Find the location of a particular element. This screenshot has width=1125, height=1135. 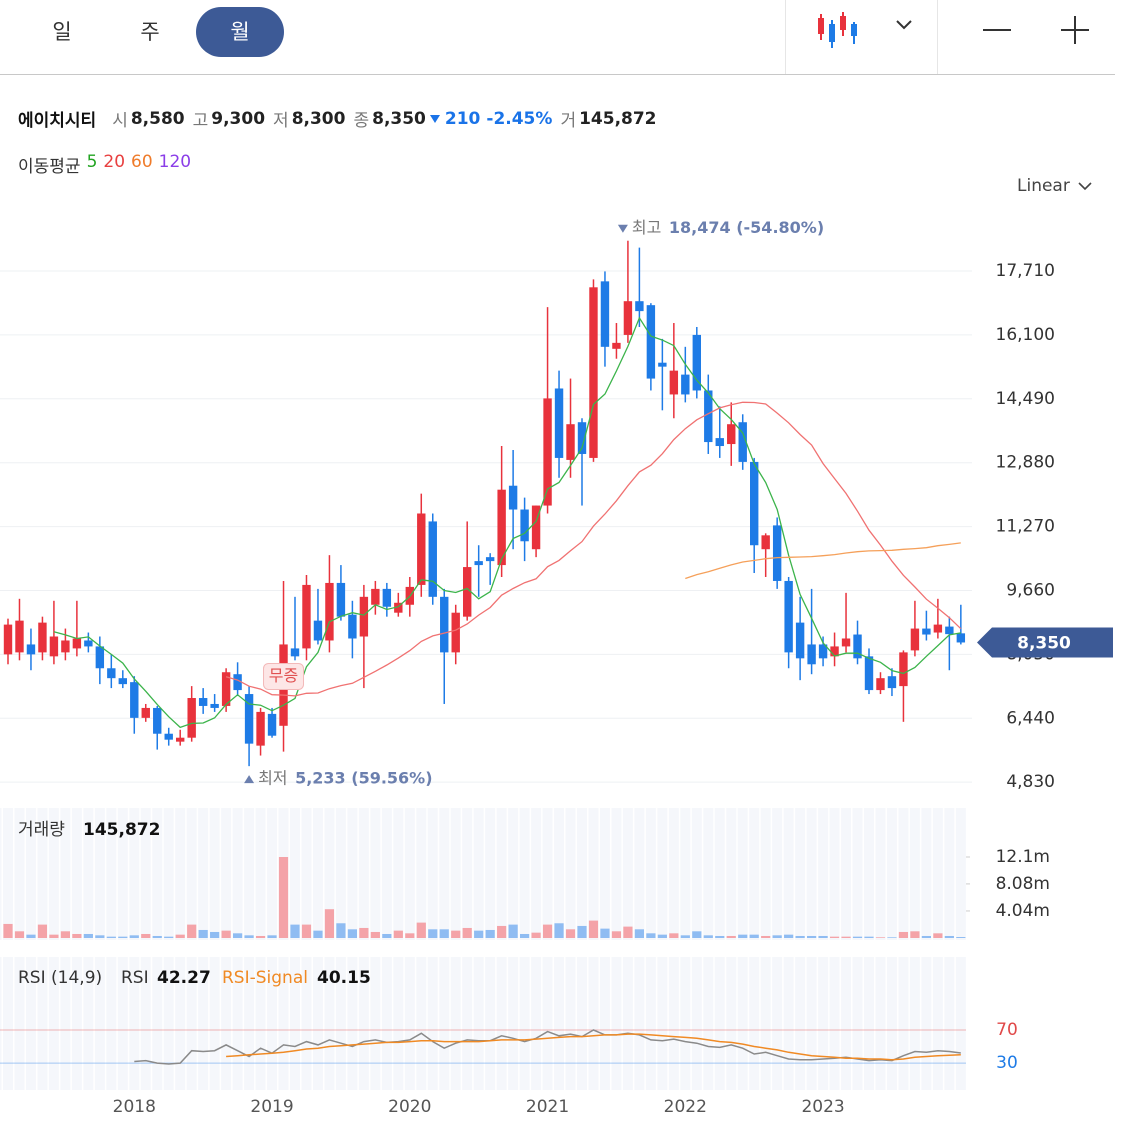

tab: 일 is located at coordinates (62, 32).